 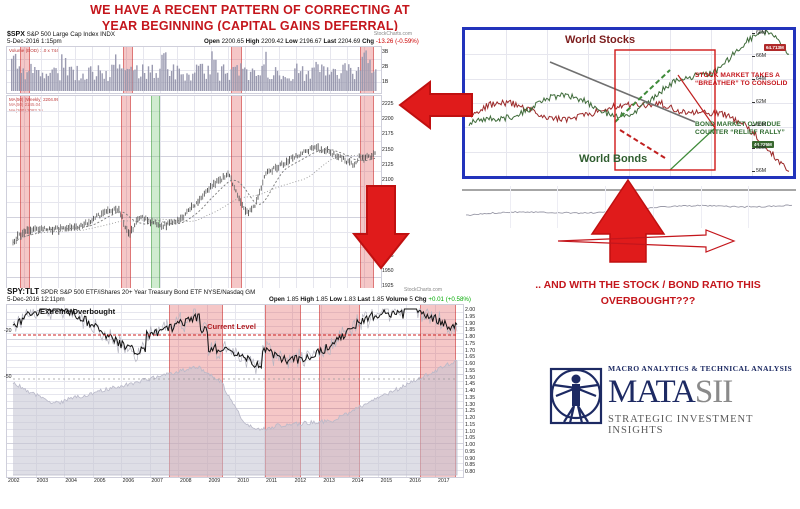 I want to click on chart-series-svg, so click(x=194, y=70).